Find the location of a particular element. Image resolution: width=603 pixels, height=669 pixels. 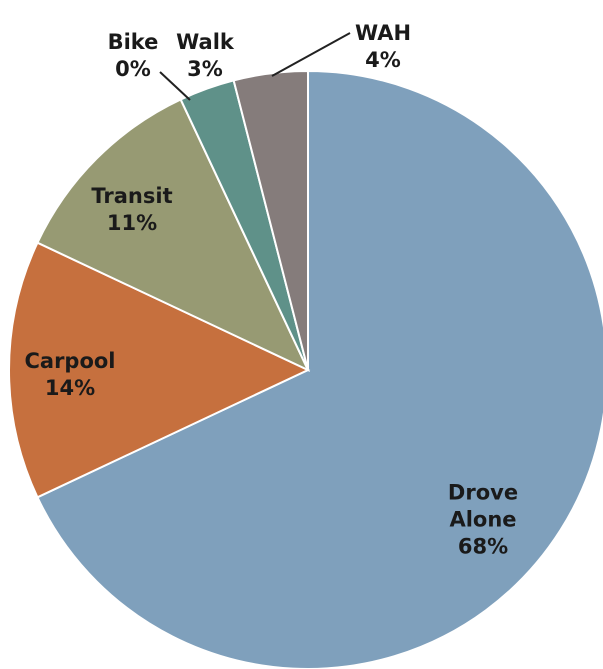

category-label: Carpool is located at coordinates (70, 361).